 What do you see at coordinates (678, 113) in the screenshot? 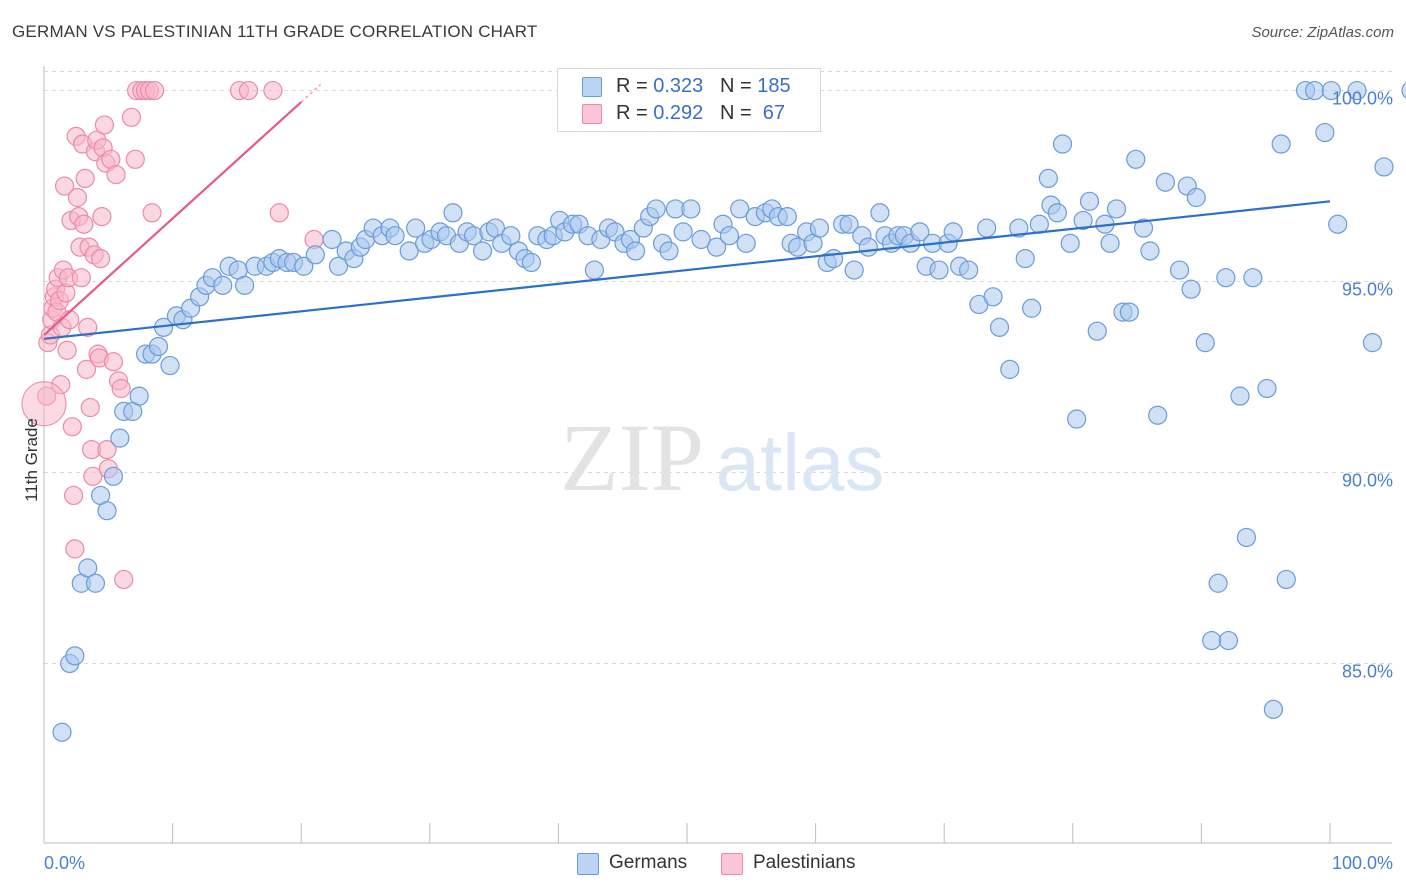
I see `legend-r-value: 0.292` at bounding box center [678, 113].